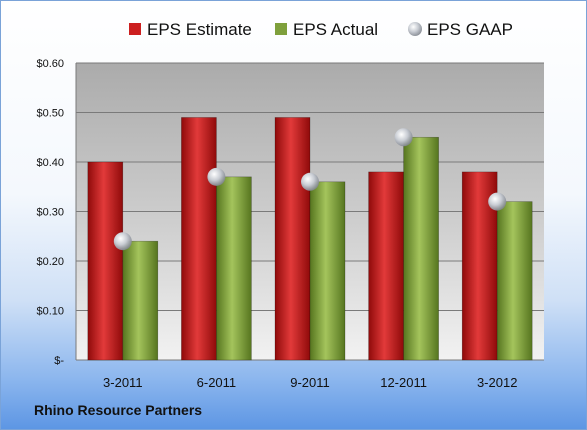  I want to click on bar-eps-estimate-3-2011, so click(105, 261).